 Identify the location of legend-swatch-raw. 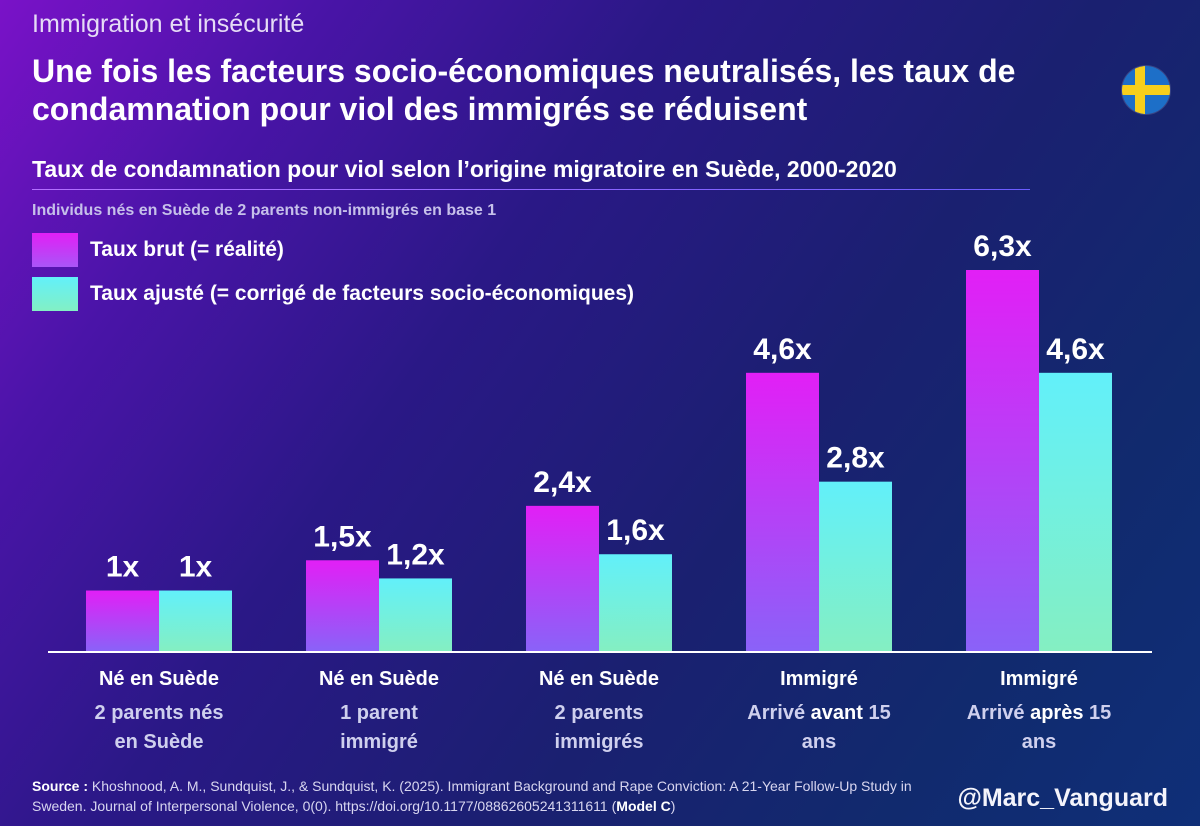
(55, 250).